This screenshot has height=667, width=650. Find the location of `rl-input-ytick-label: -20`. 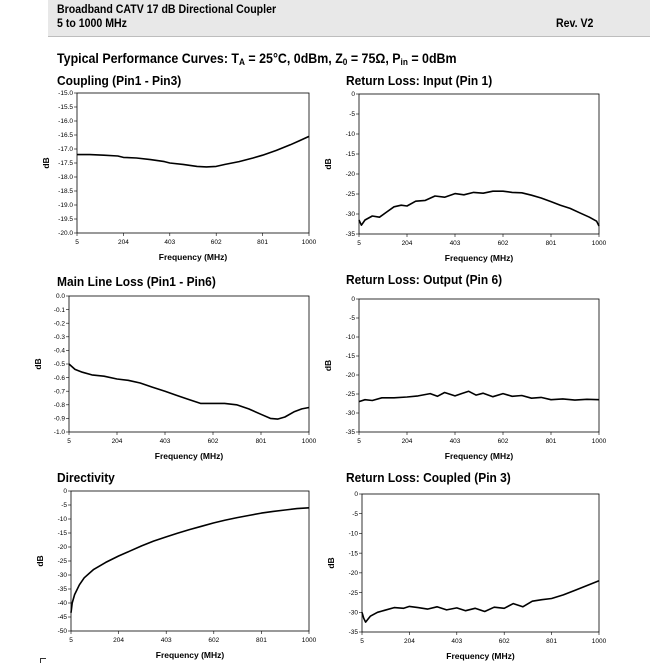

rl-input-ytick-label: -20 is located at coordinates (351, 174).